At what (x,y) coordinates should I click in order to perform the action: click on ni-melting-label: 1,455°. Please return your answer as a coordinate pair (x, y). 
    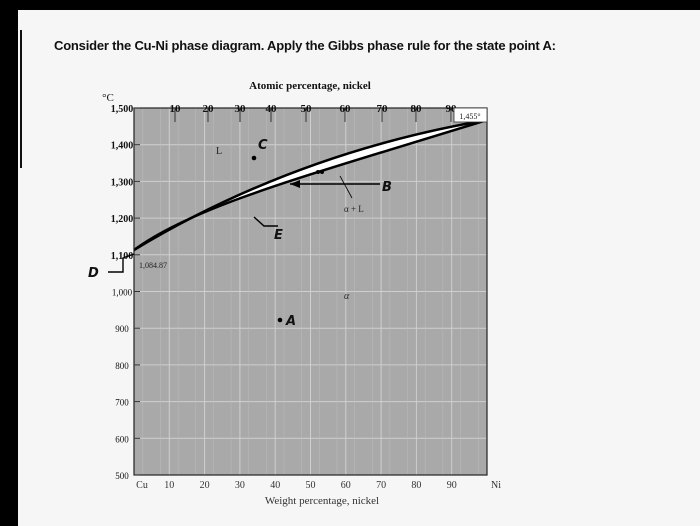
    Looking at the image, I should click on (469, 116).